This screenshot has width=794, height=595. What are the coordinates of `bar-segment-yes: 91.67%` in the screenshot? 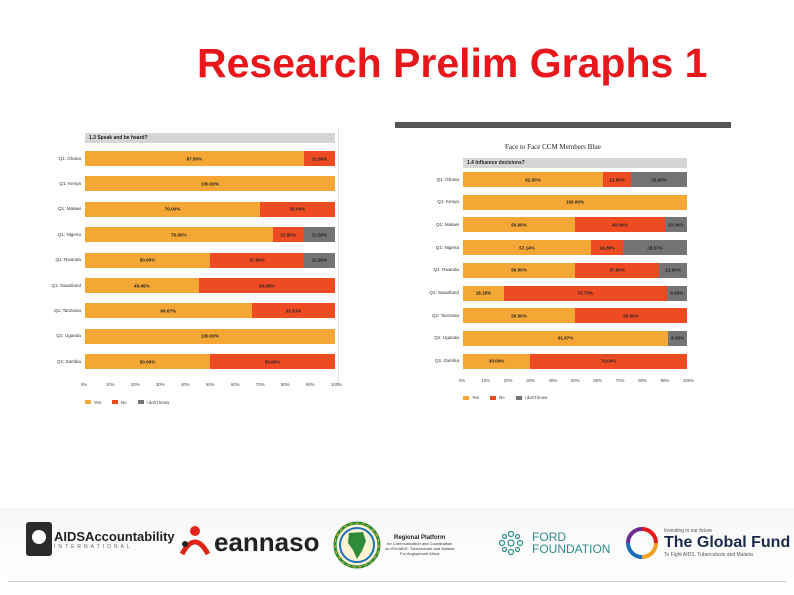 It's located at (566, 338).